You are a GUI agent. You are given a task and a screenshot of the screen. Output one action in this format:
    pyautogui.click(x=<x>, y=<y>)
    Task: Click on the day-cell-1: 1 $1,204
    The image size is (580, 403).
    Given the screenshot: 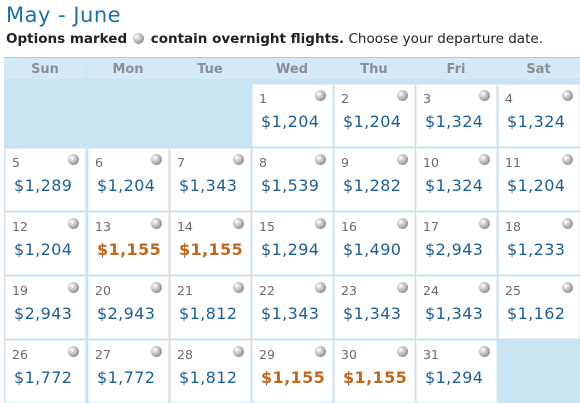 What is the action you would take?
    pyautogui.click(x=292, y=115)
    